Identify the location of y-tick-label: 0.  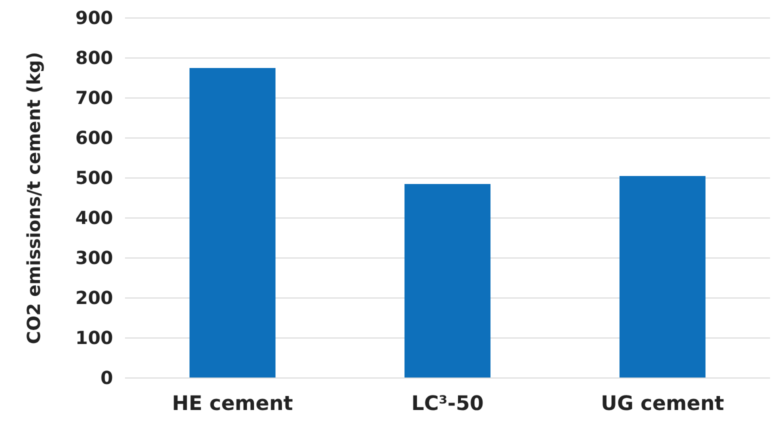
(106, 378).